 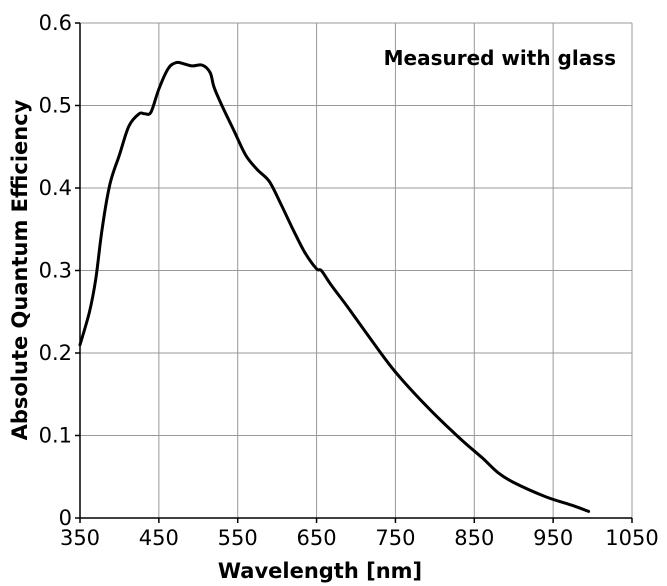 I want to click on x-tick-label-1050: 1050, so click(x=631, y=538).